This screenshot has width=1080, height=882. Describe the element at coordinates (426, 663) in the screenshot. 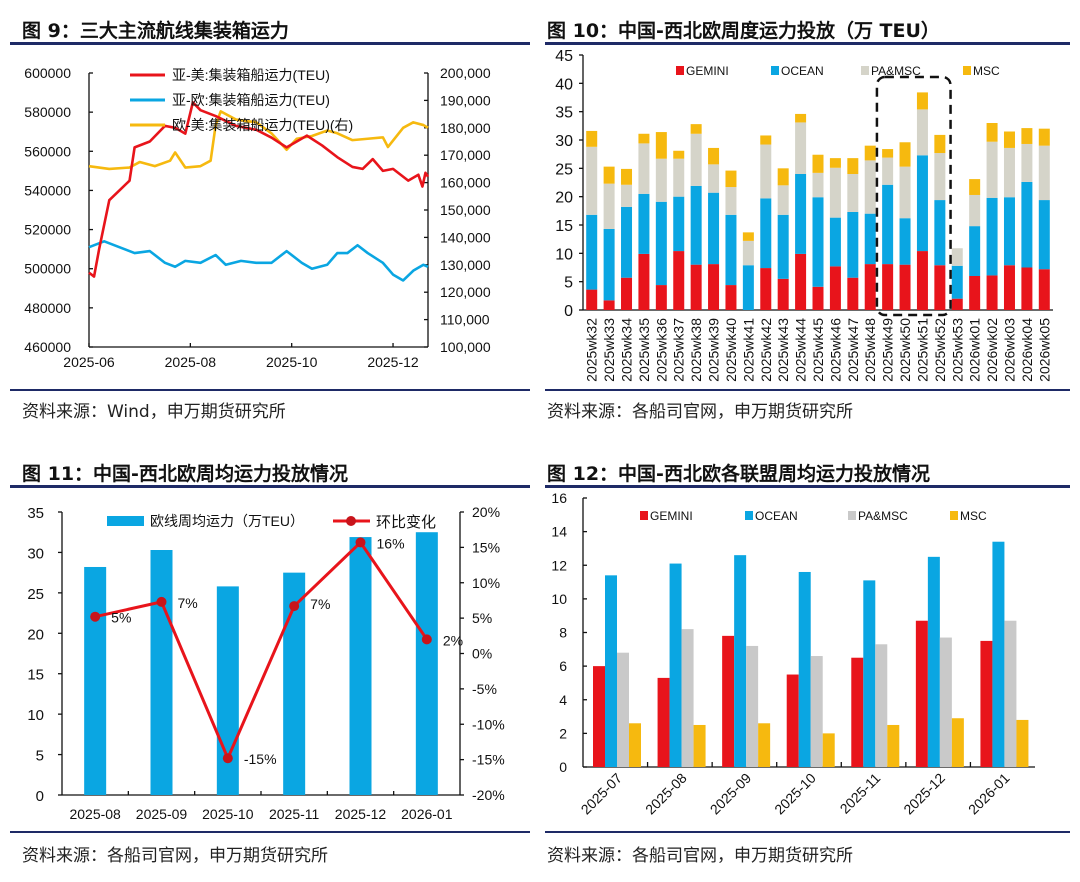

I see `bar-weekly-capacity` at that location.